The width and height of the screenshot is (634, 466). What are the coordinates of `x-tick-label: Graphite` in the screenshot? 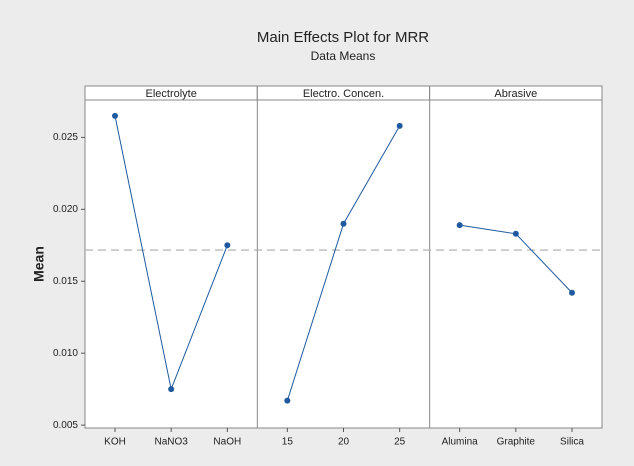 It's located at (516, 442).